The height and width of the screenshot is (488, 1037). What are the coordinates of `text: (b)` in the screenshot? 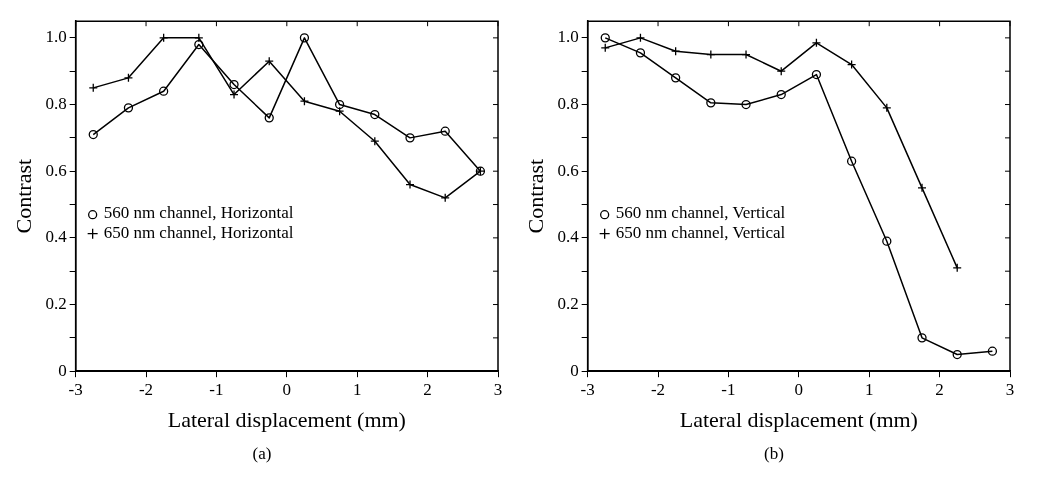 It's located at (774, 454).